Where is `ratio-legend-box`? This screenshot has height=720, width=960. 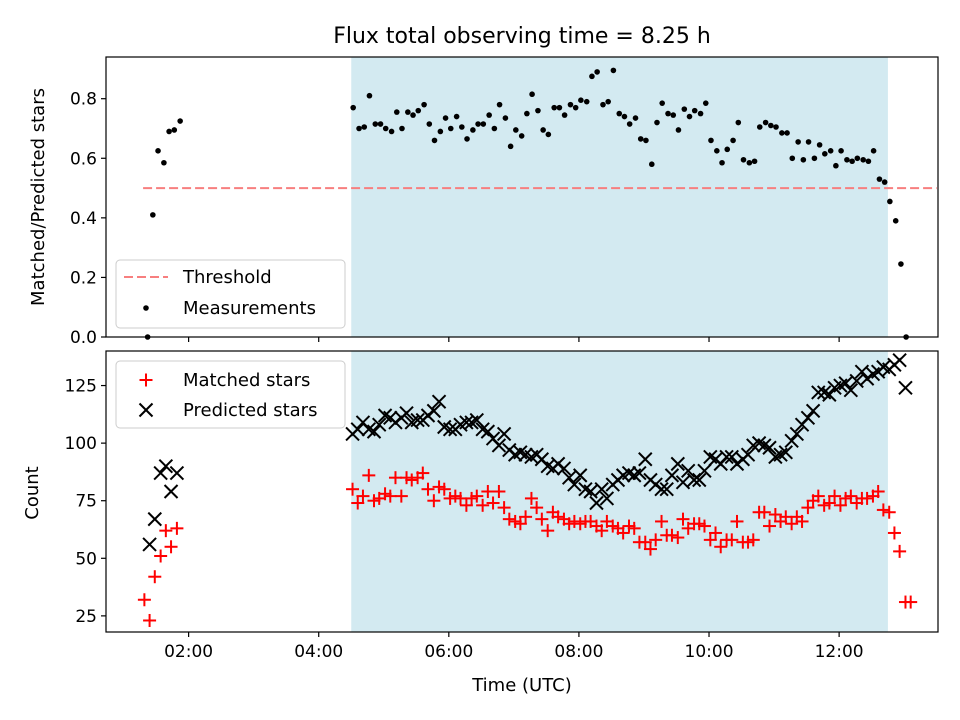 ratio-legend-box is located at coordinates (230, 294).